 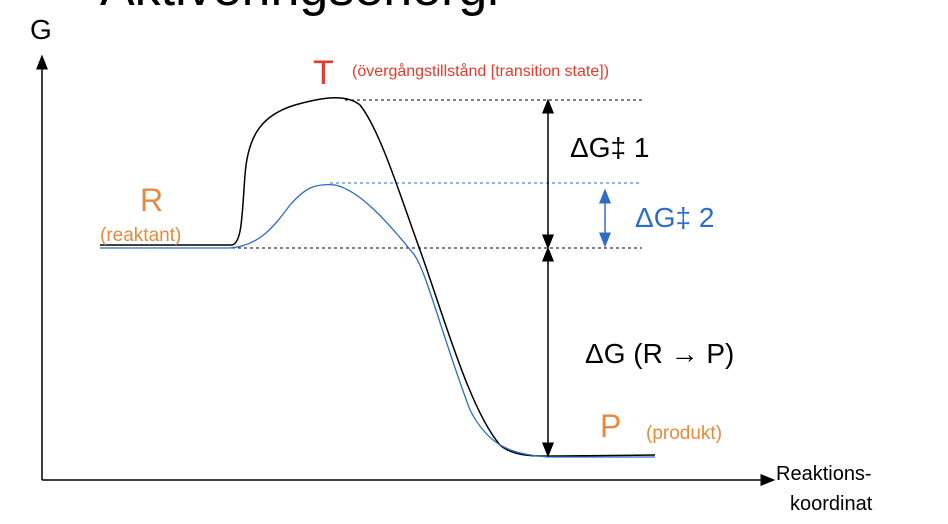 I want to click on product-label: (produkt), so click(x=684, y=433).